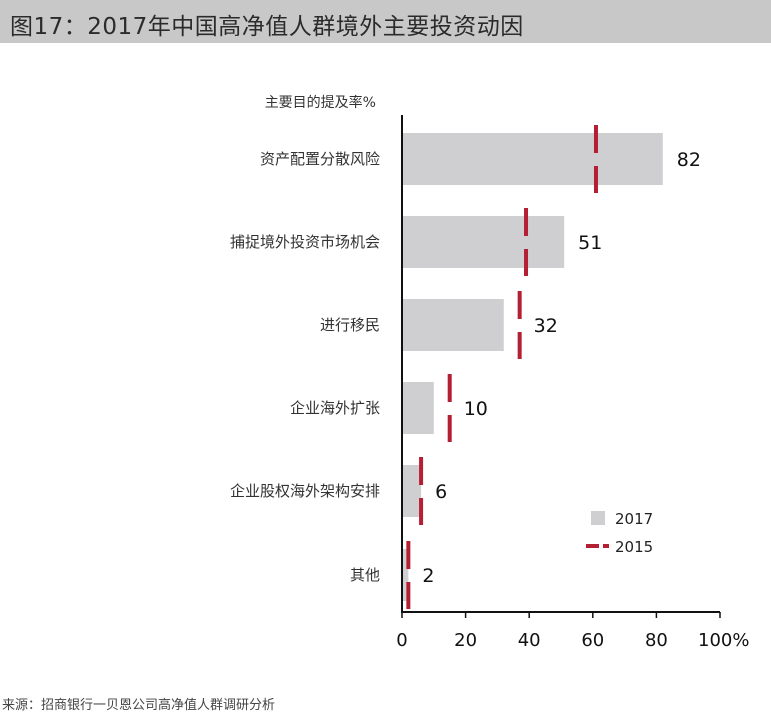 The height and width of the screenshot is (715, 771). What do you see at coordinates (305, 491) in the screenshot?
I see `category-label: 企业股权海外架构安排` at bounding box center [305, 491].